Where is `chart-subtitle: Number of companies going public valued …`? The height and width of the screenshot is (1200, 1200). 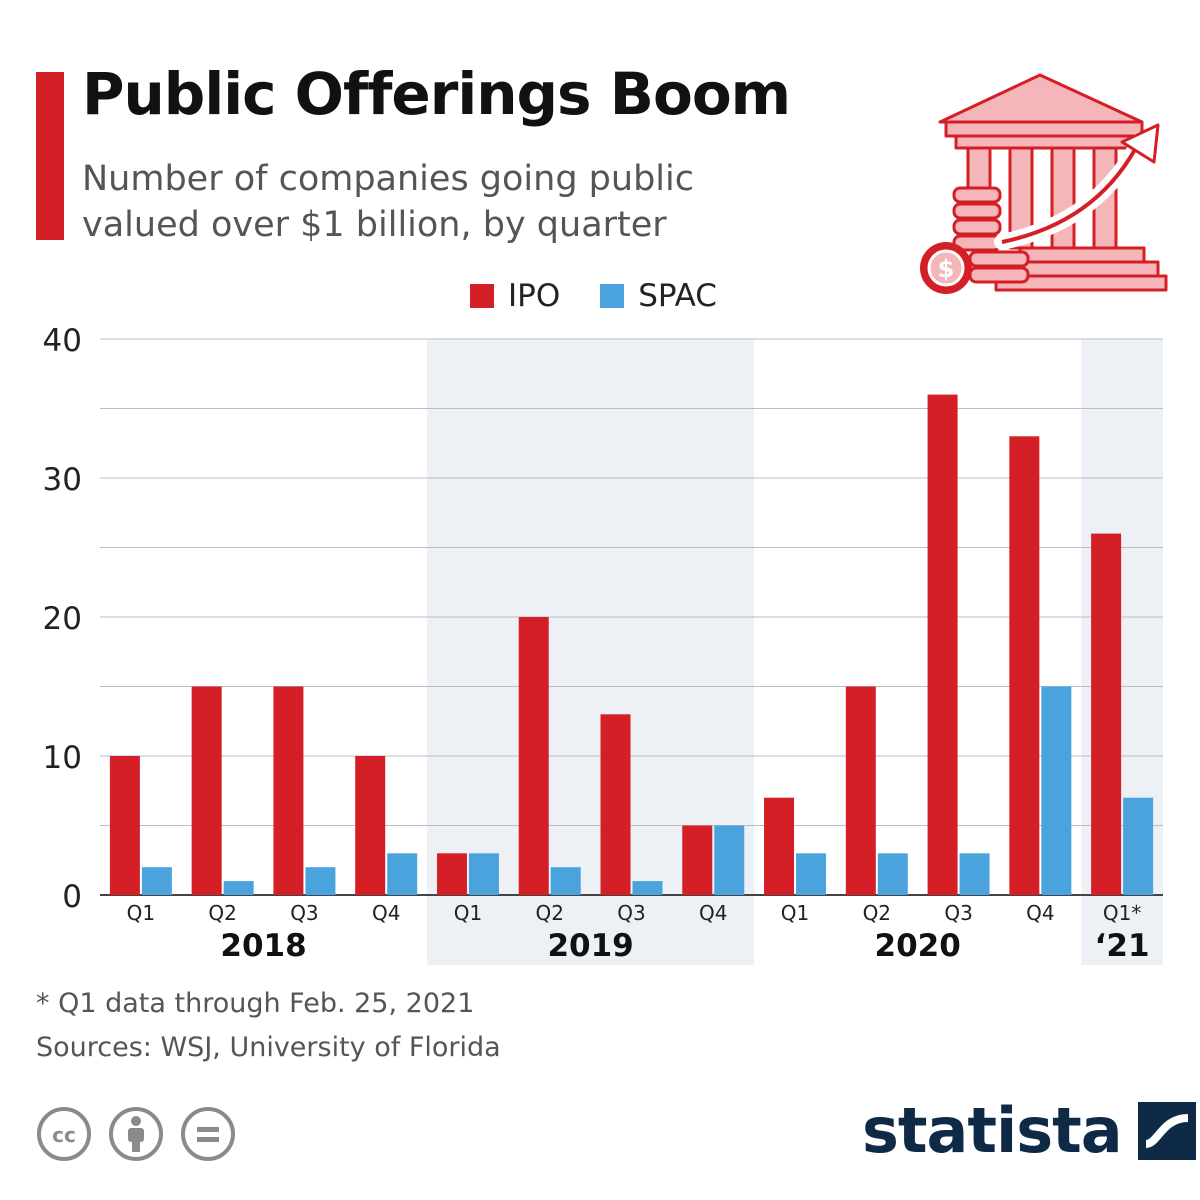 chart-subtitle: Number of companies going public valued … is located at coordinates (388, 202).